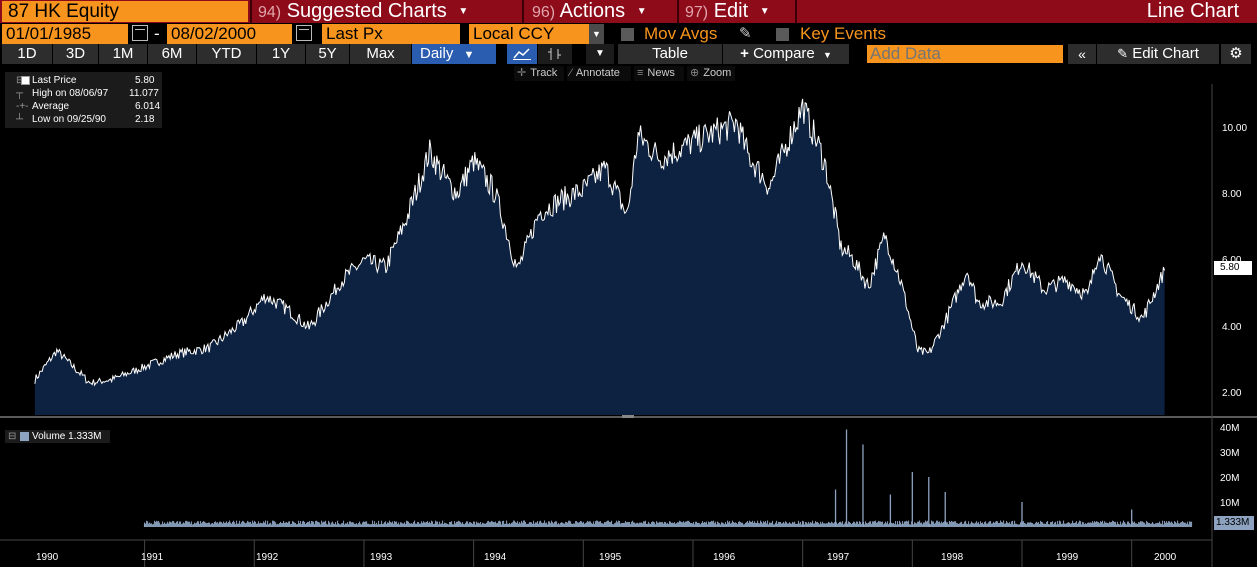 This screenshot has width=1257, height=567. What do you see at coordinates (782, 34) in the screenshot?
I see `key-events-checkbox` at bounding box center [782, 34].